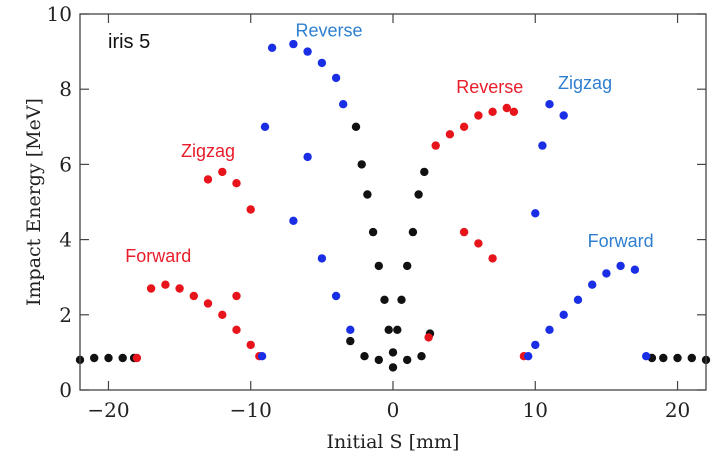  I want to click on y-tick-label: 8, so click(65, 89).